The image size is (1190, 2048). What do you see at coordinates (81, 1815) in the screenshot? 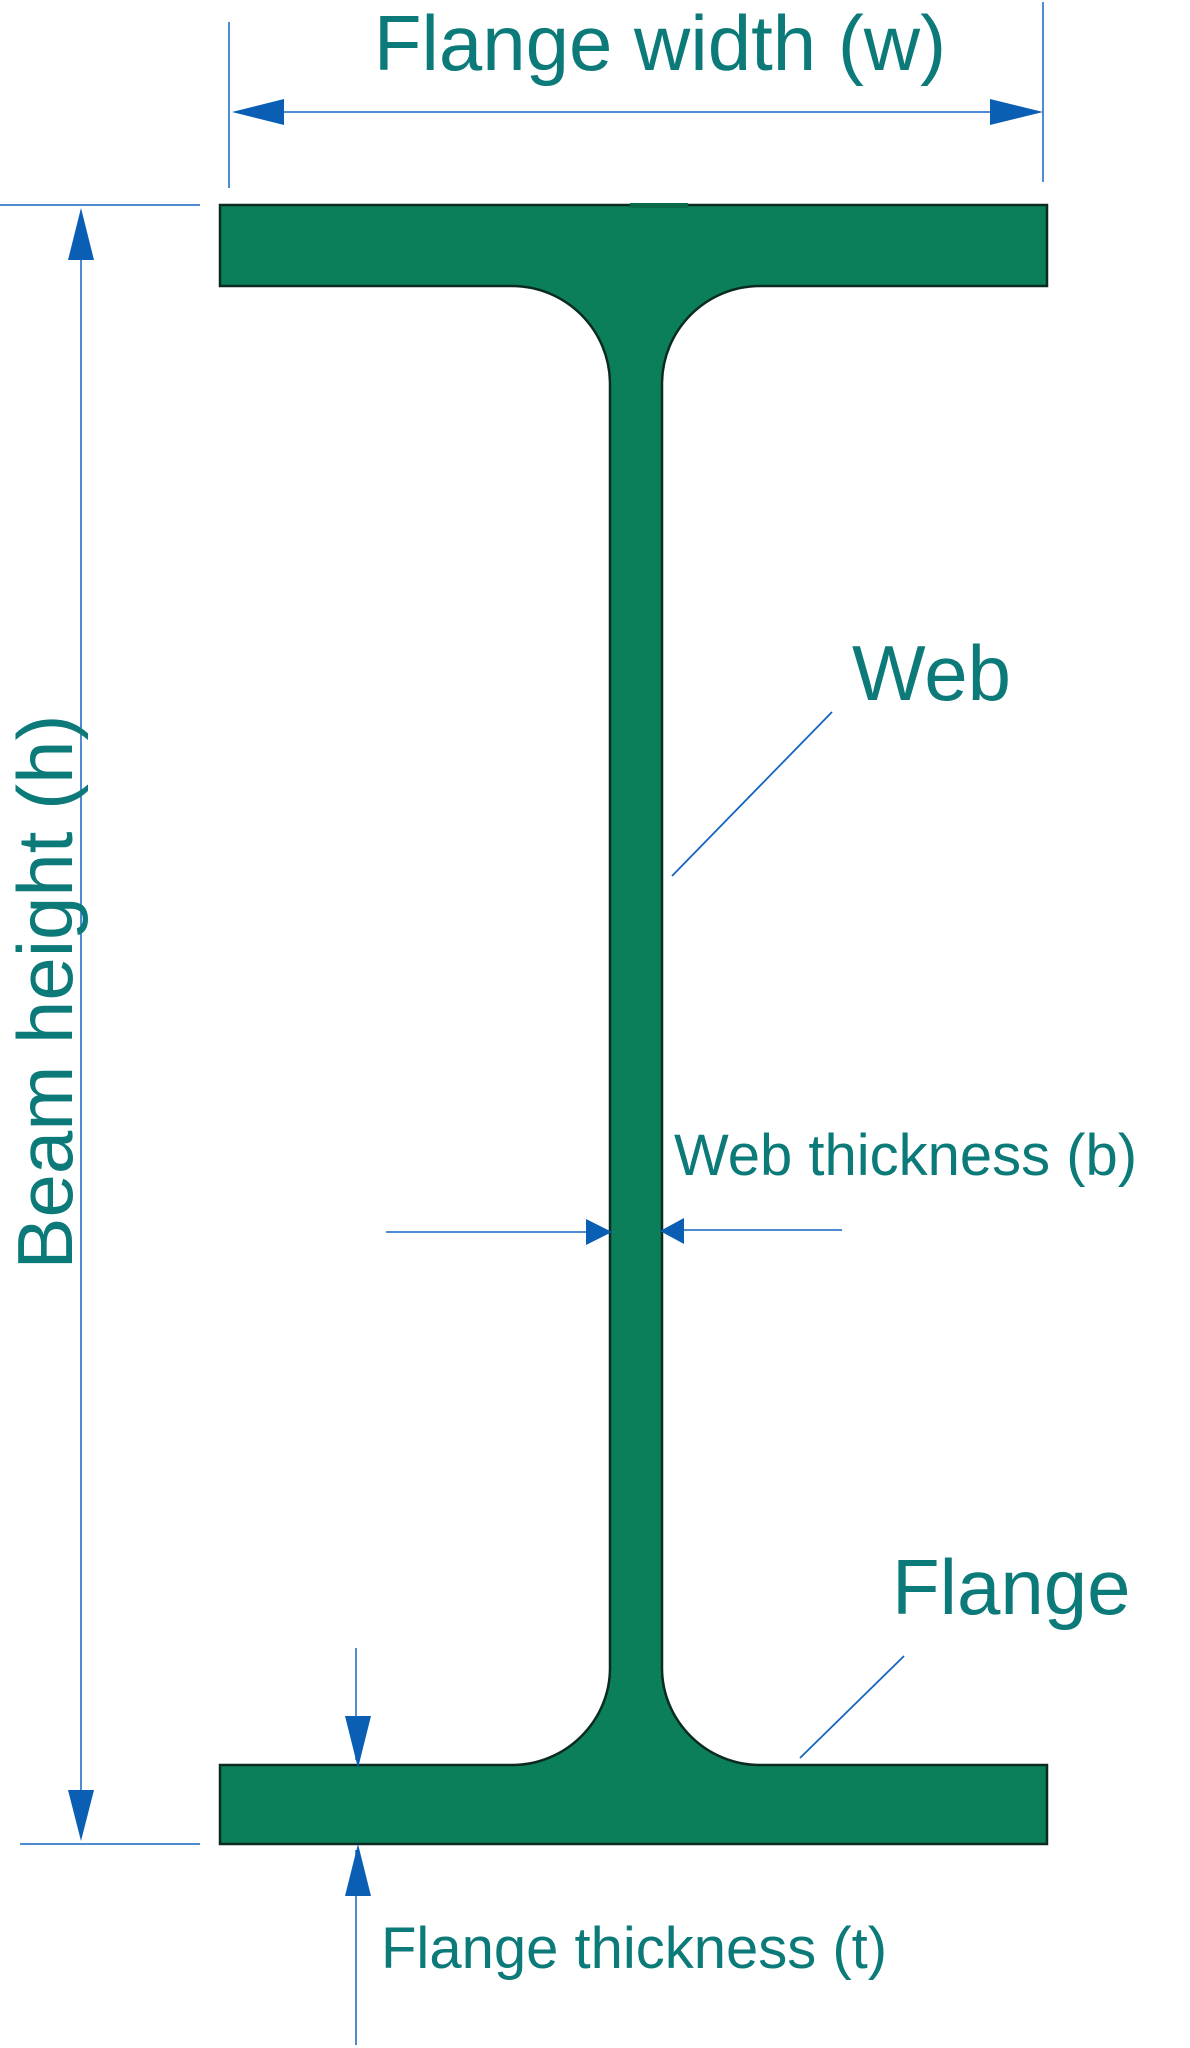
I see `beam-height-arrow-bottom` at bounding box center [81, 1815].